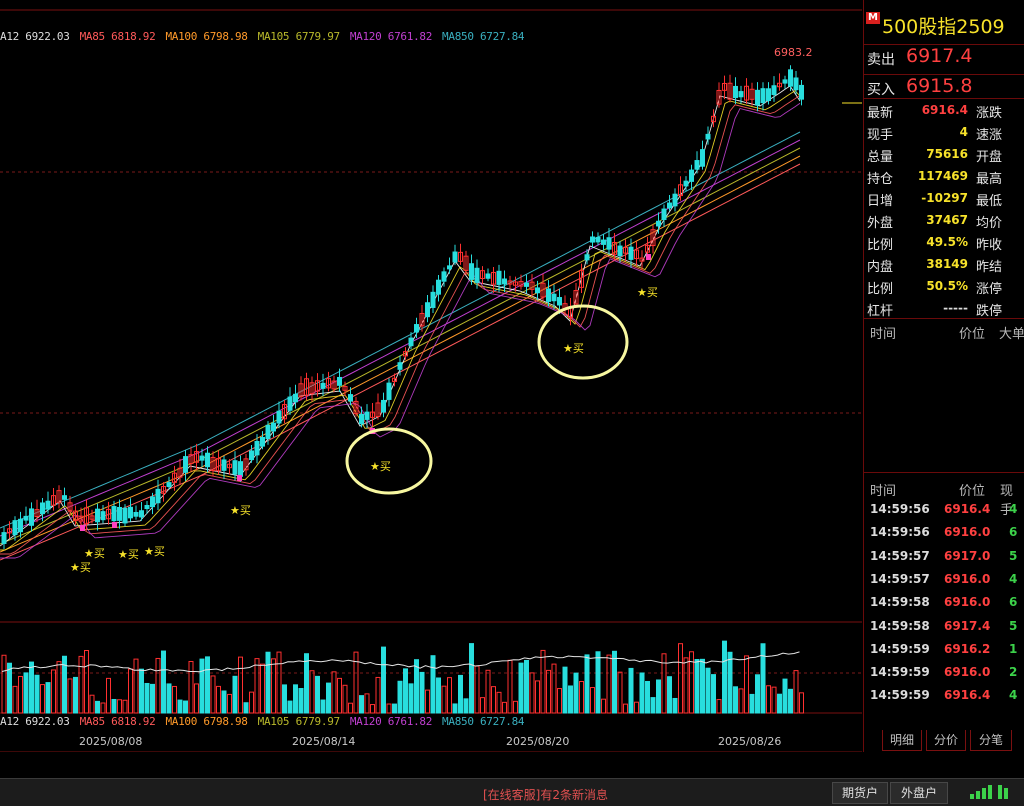 The width and height of the screenshot is (1024, 806). What do you see at coordinates (1013, 625) in the screenshot?
I see `trade-qty: 5` at bounding box center [1013, 625].